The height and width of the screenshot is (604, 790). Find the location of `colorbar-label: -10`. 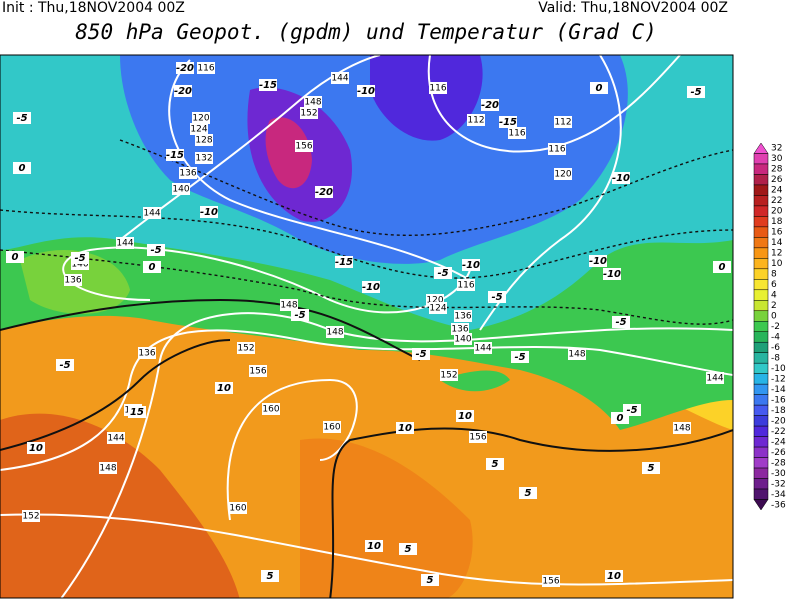

colorbar-label: -10 is located at coordinates (778, 369).